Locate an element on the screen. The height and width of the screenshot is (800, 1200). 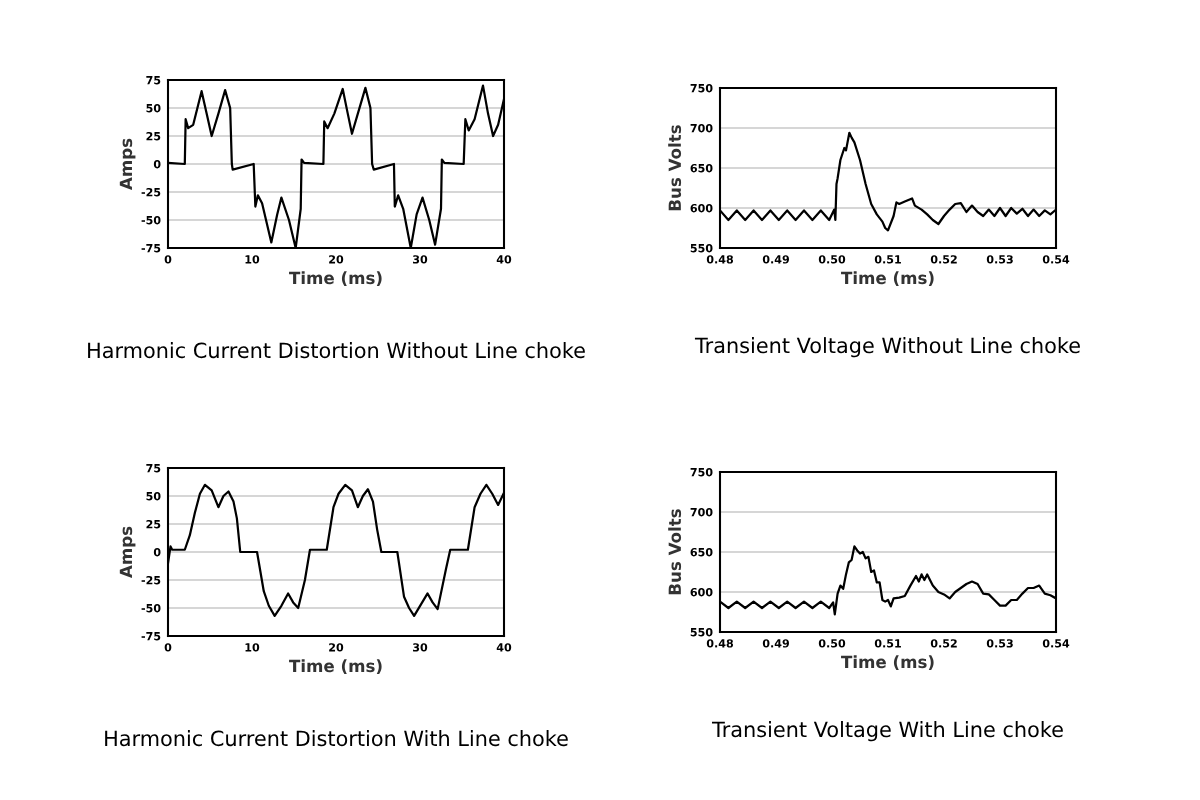
text: Harmonic Current Distortion Without Line choke is located at coordinates (336, 350).